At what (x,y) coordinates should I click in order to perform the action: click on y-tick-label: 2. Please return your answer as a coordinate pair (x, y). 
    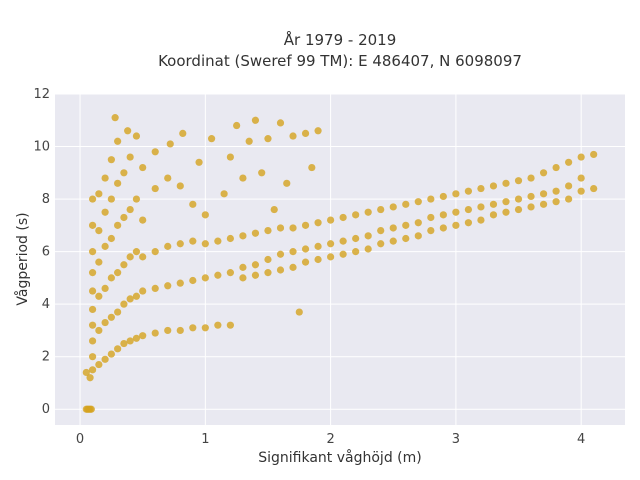
    Looking at the image, I should click on (46, 357).